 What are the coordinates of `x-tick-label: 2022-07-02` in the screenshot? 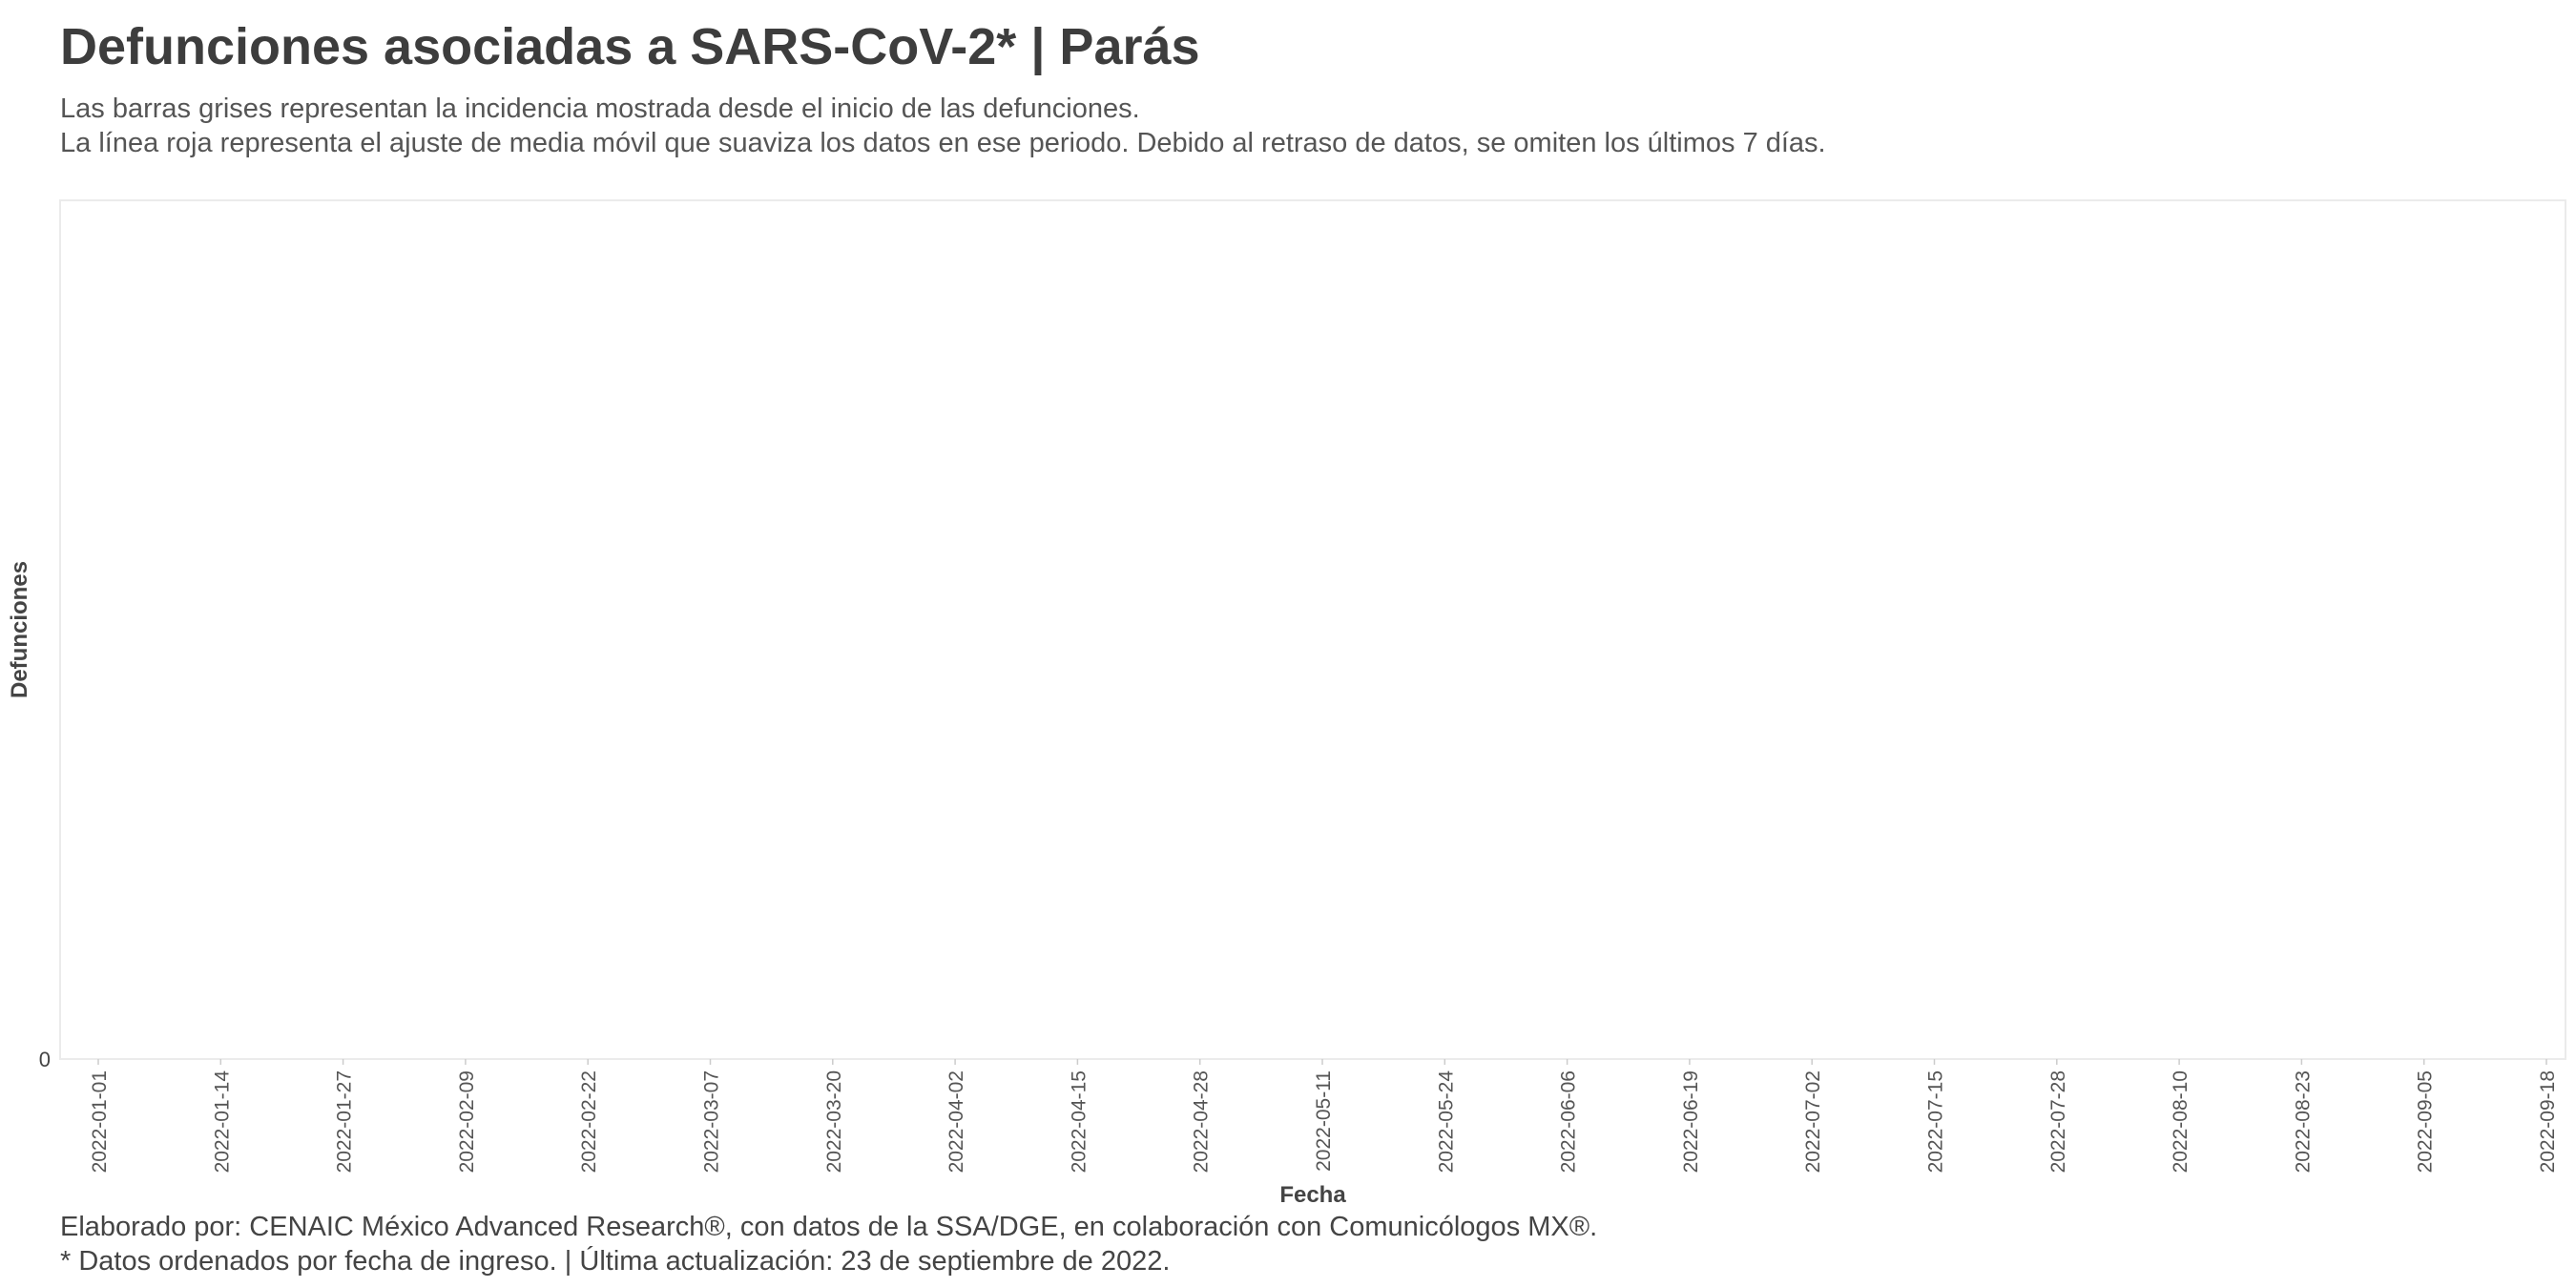 It's located at (1813, 1121).